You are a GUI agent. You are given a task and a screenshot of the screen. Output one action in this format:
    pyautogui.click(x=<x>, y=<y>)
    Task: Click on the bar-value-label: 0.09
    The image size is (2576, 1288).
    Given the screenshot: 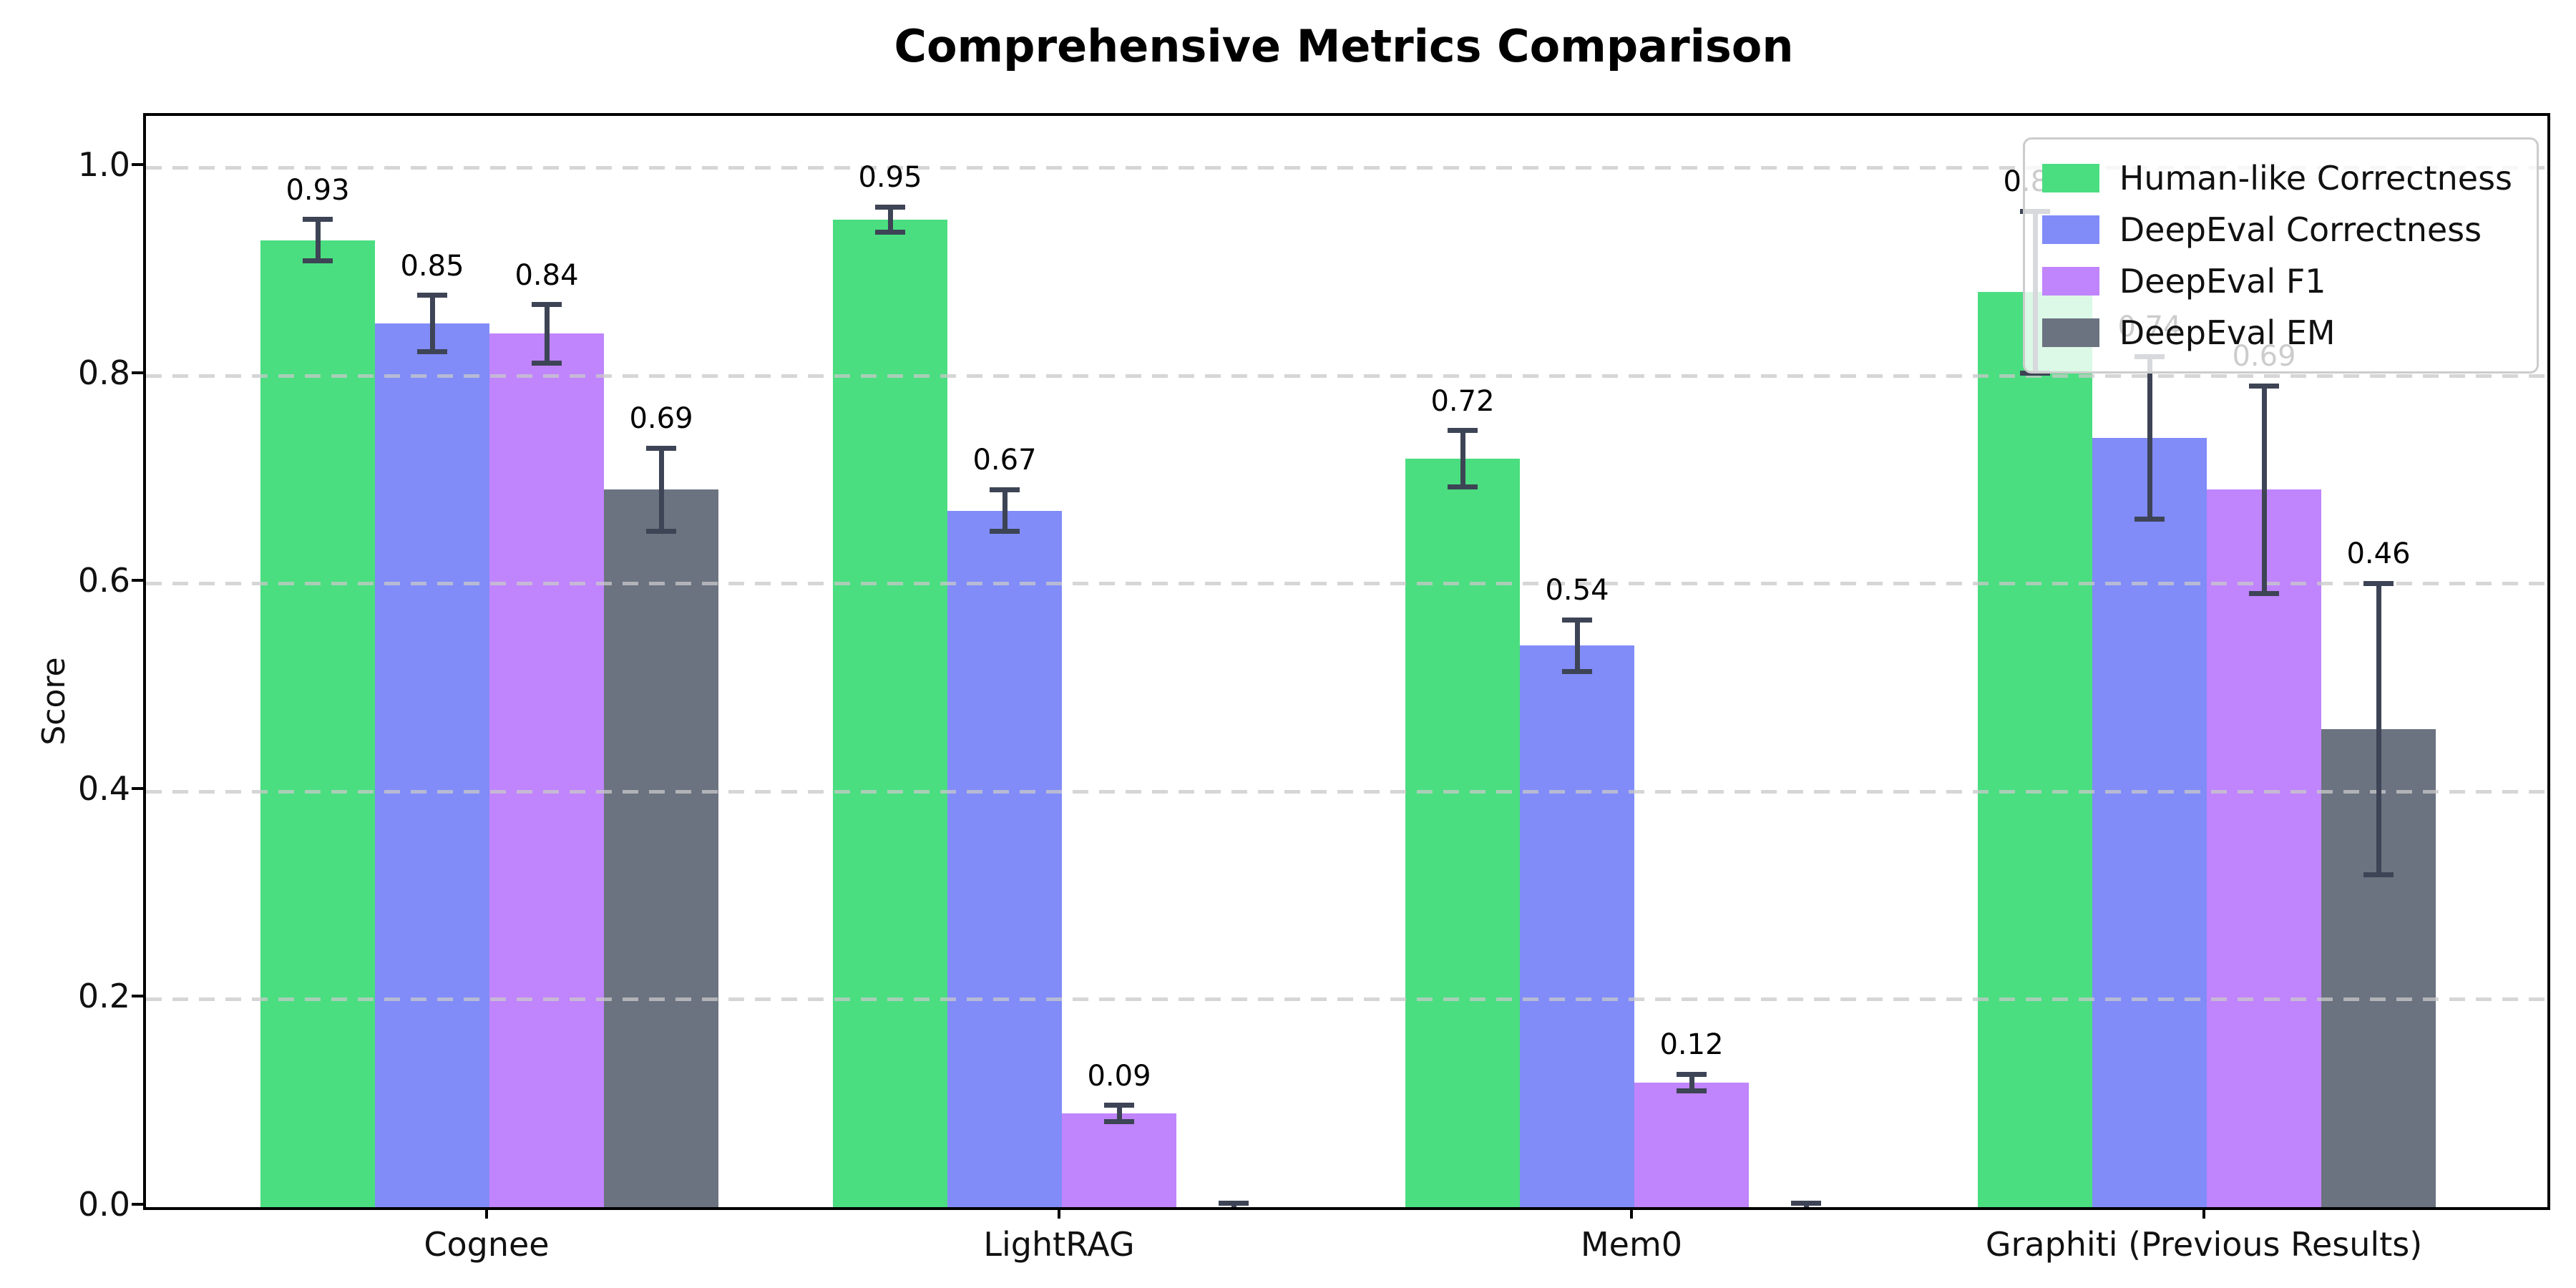 What is the action you would take?
    pyautogui.click(x=1119, y=1076)
    